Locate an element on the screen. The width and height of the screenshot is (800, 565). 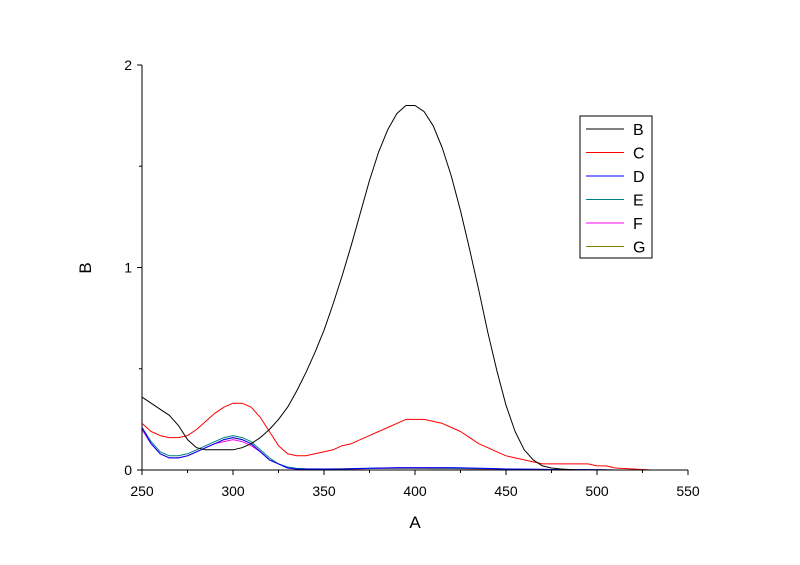
x-tick-label: 350 is located at coordinates (324, 491).